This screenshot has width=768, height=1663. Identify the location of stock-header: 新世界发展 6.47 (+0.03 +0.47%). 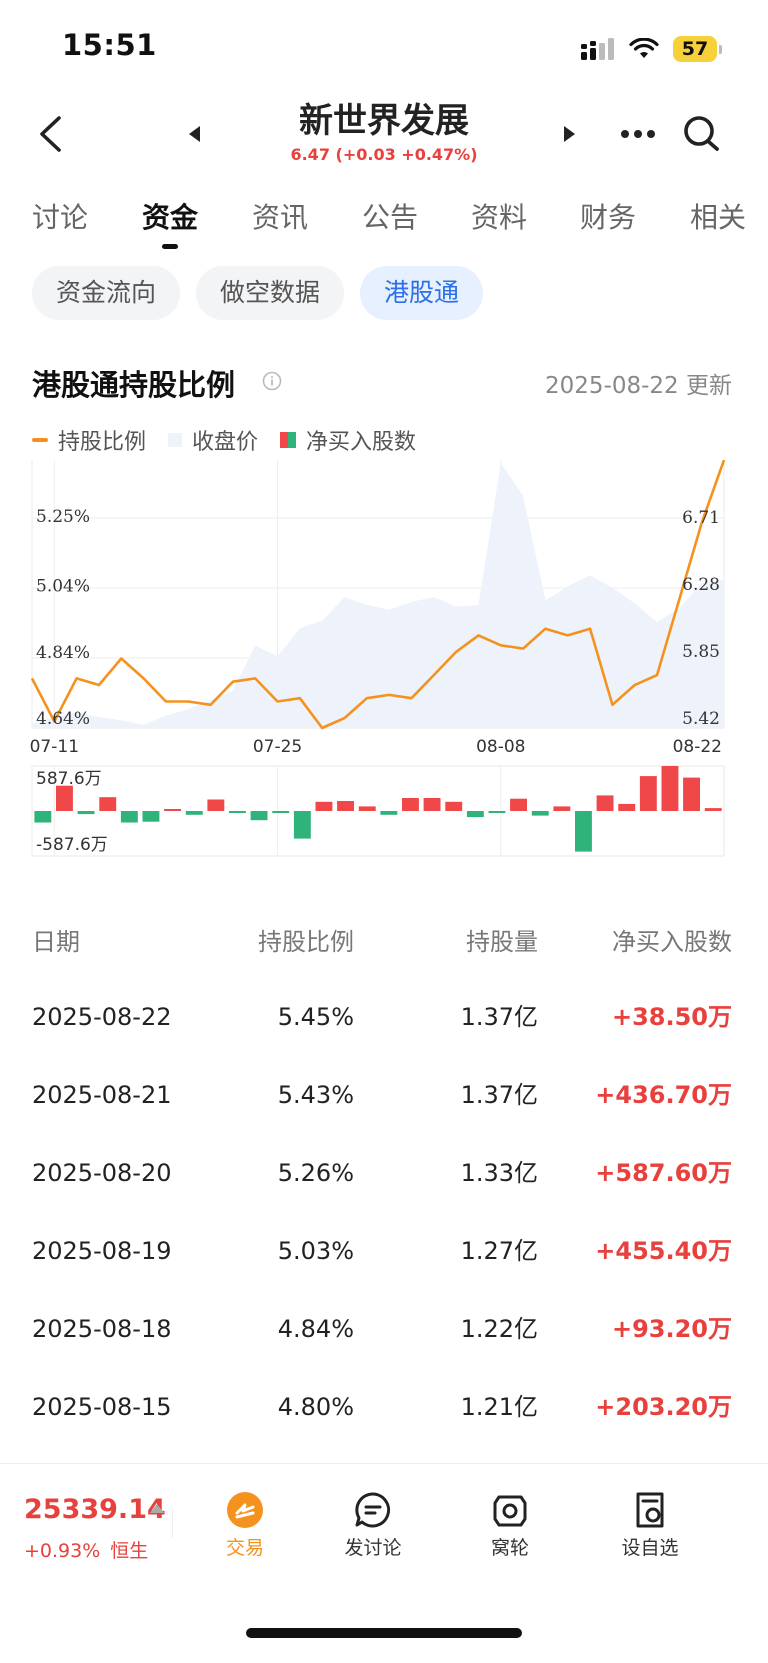
(384, 137).